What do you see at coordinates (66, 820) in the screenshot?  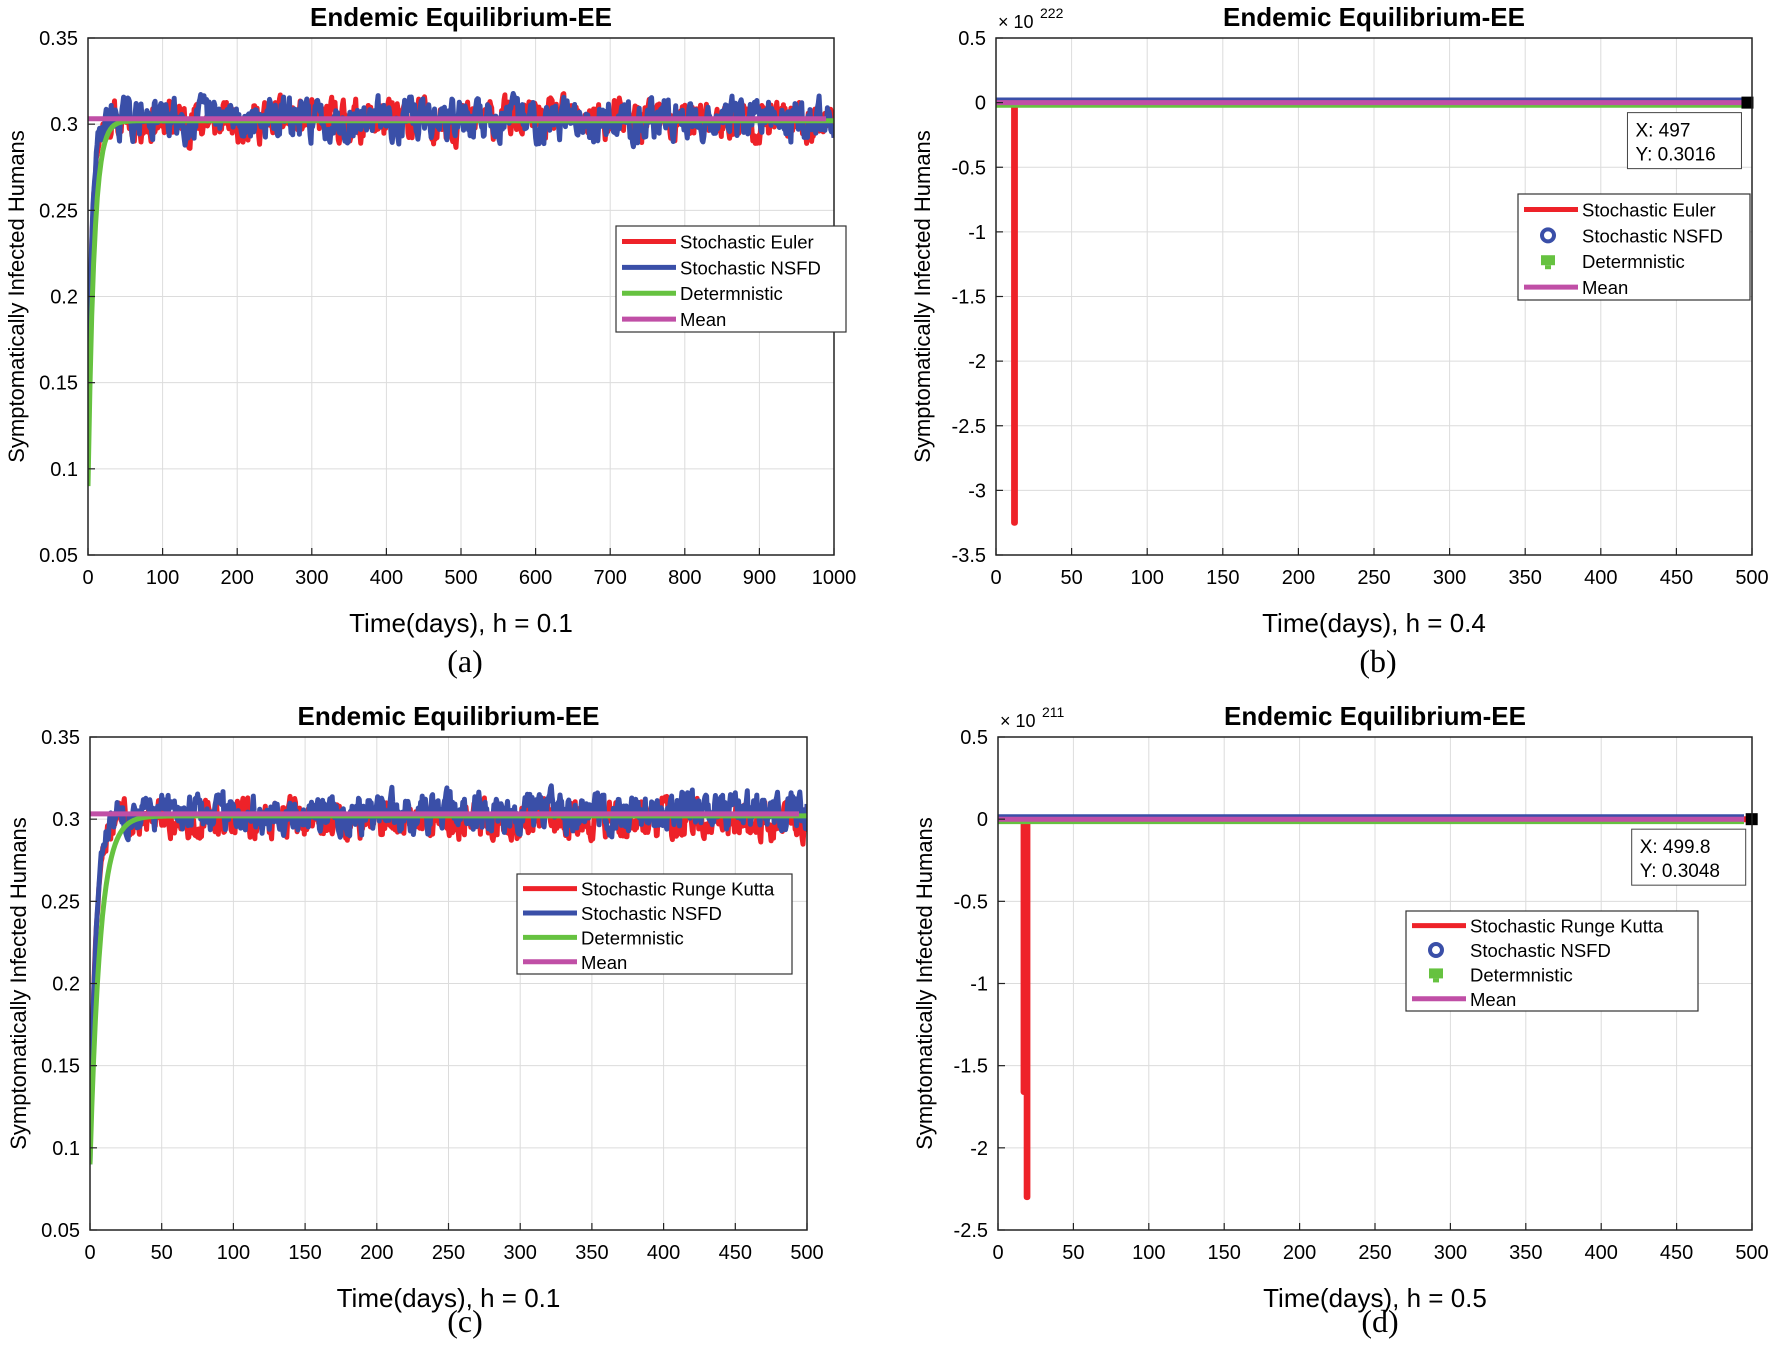 I see `y-tick-label: 0.3` at bounding box center [66, 820].